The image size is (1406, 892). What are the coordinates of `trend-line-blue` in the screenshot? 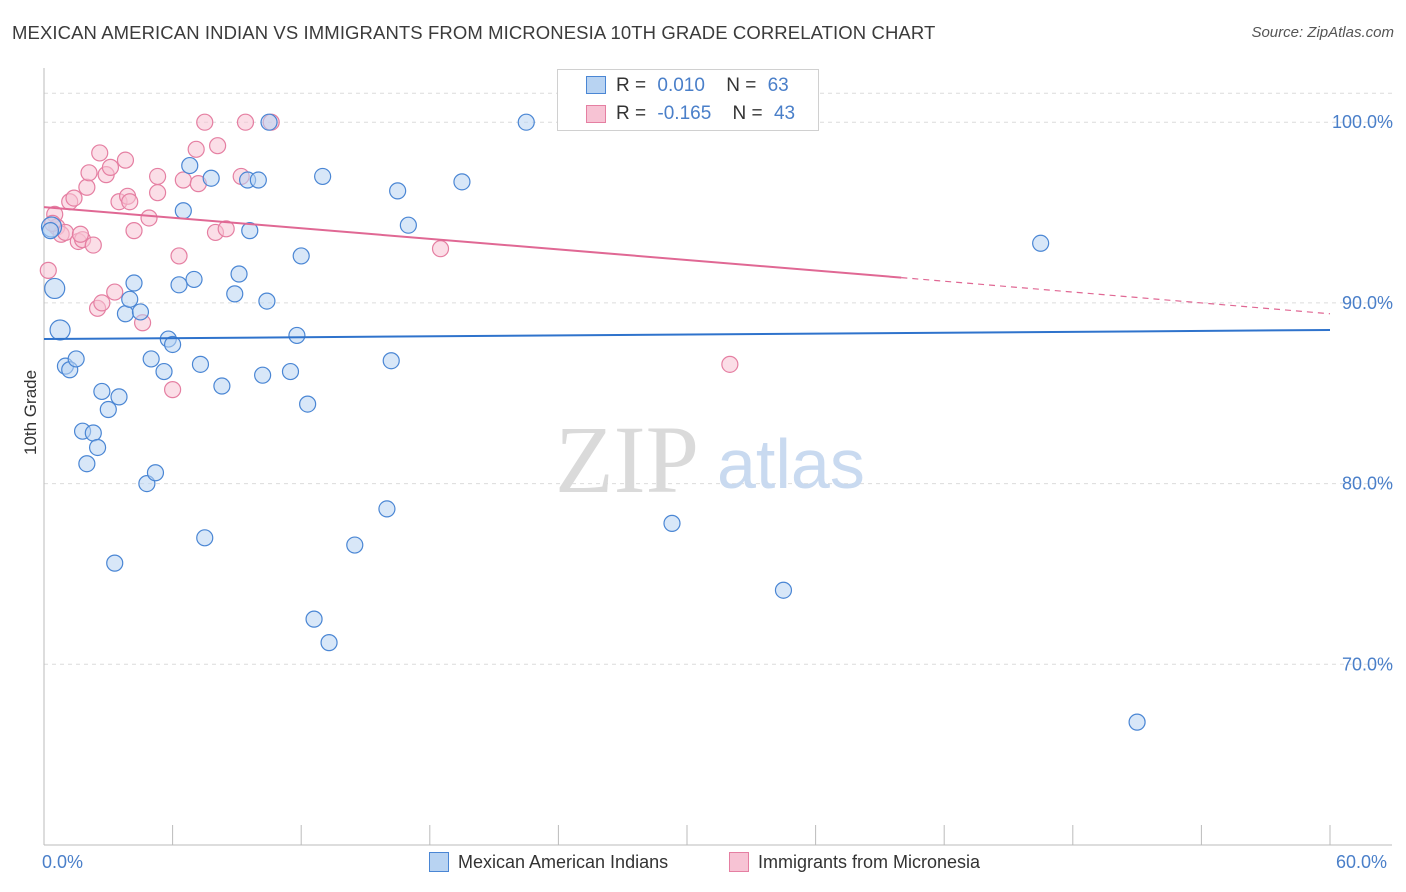 It's located at (687, 335).